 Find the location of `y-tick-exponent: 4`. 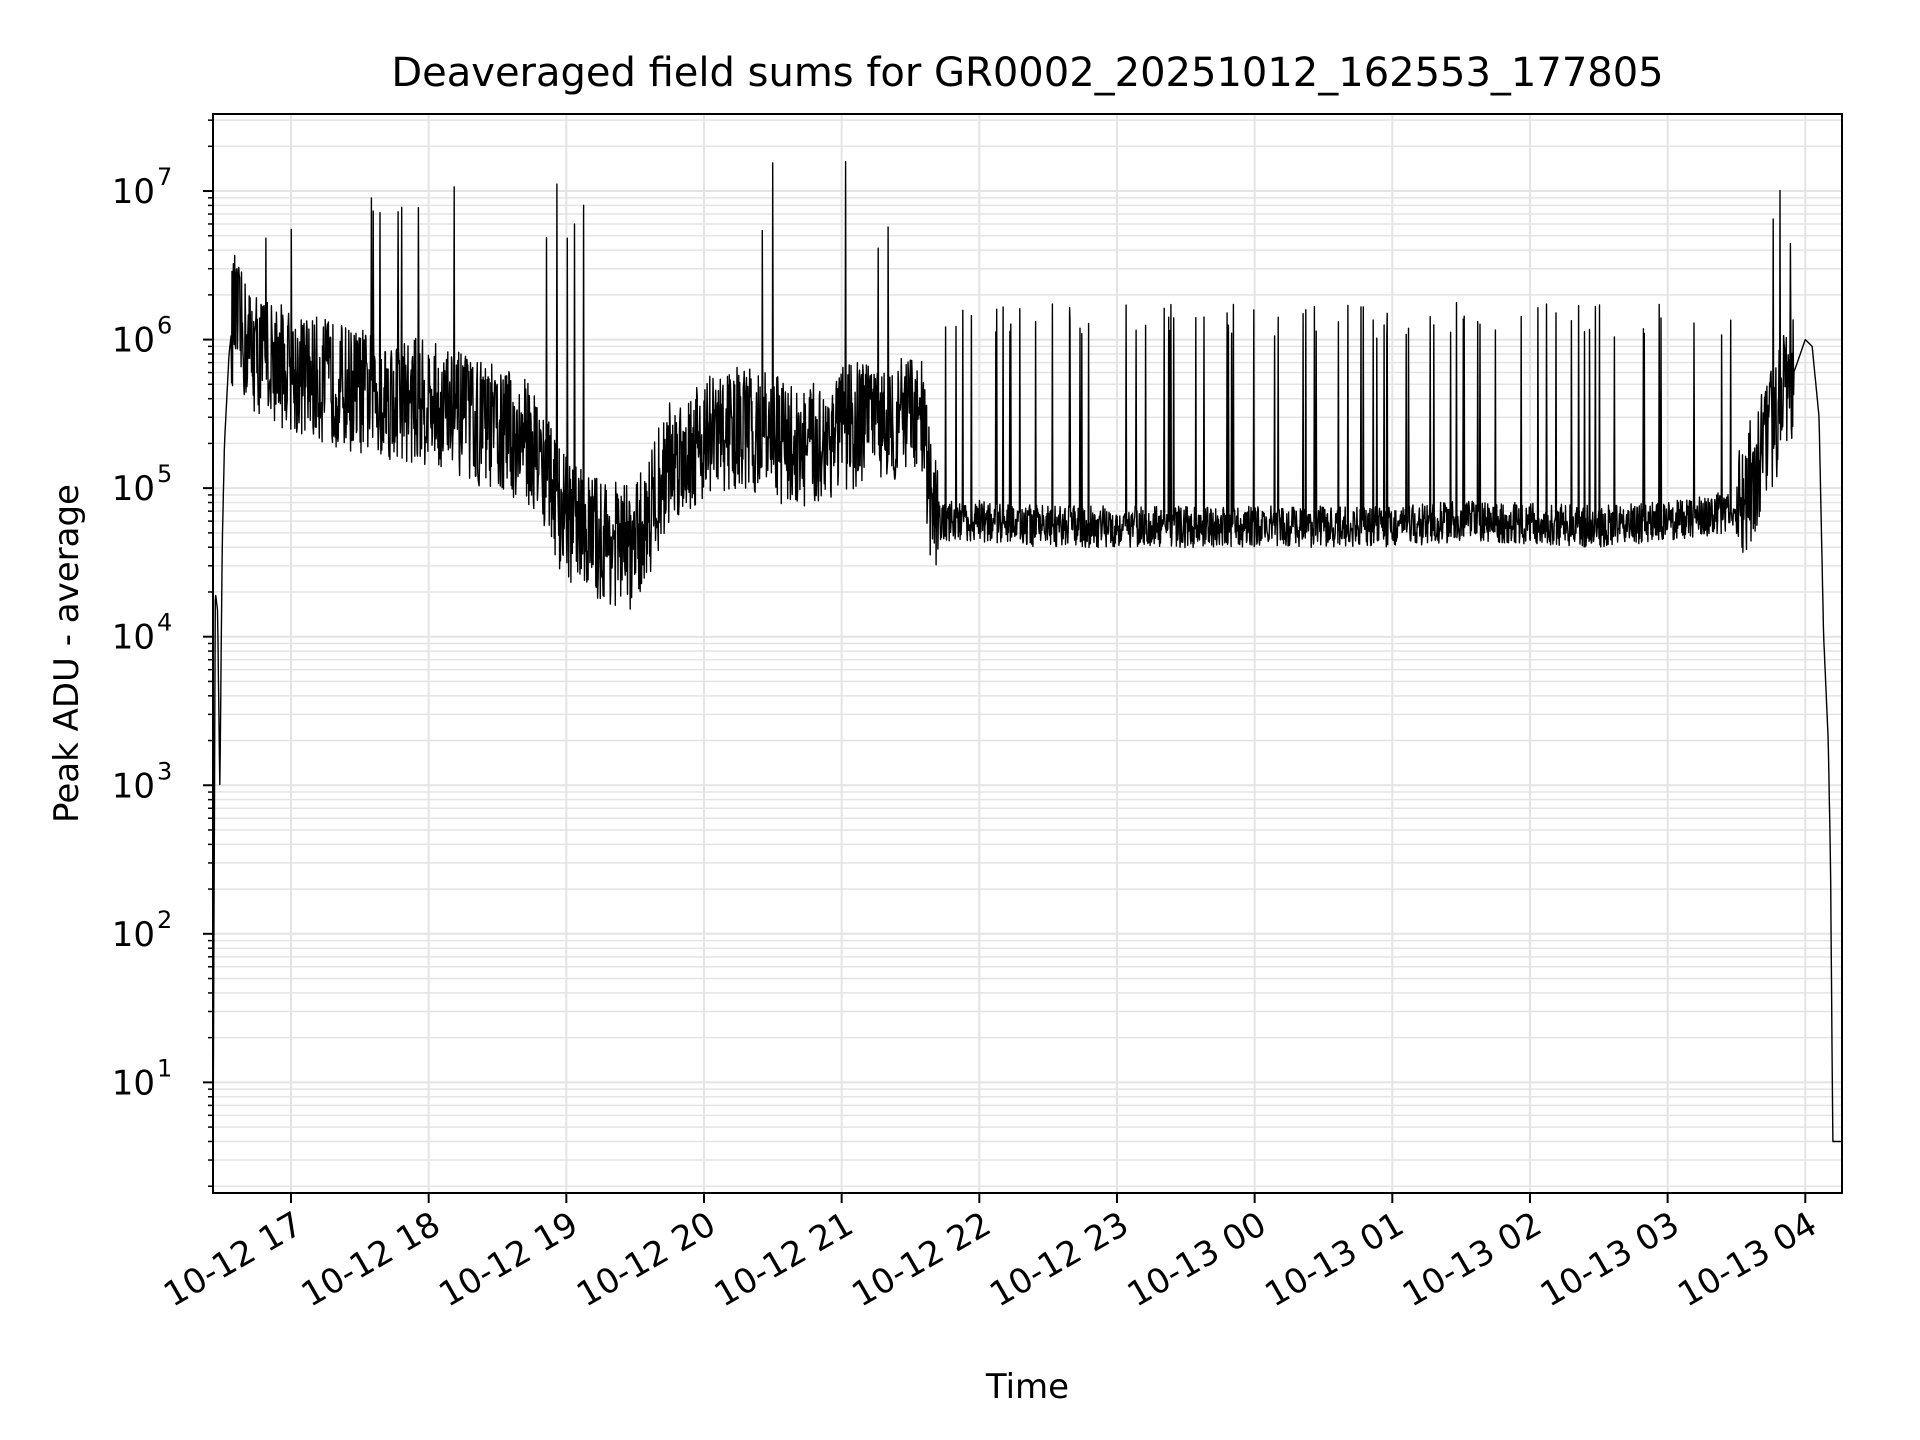

y-tick-exponent: 4 is located at coordinates (164, 623).